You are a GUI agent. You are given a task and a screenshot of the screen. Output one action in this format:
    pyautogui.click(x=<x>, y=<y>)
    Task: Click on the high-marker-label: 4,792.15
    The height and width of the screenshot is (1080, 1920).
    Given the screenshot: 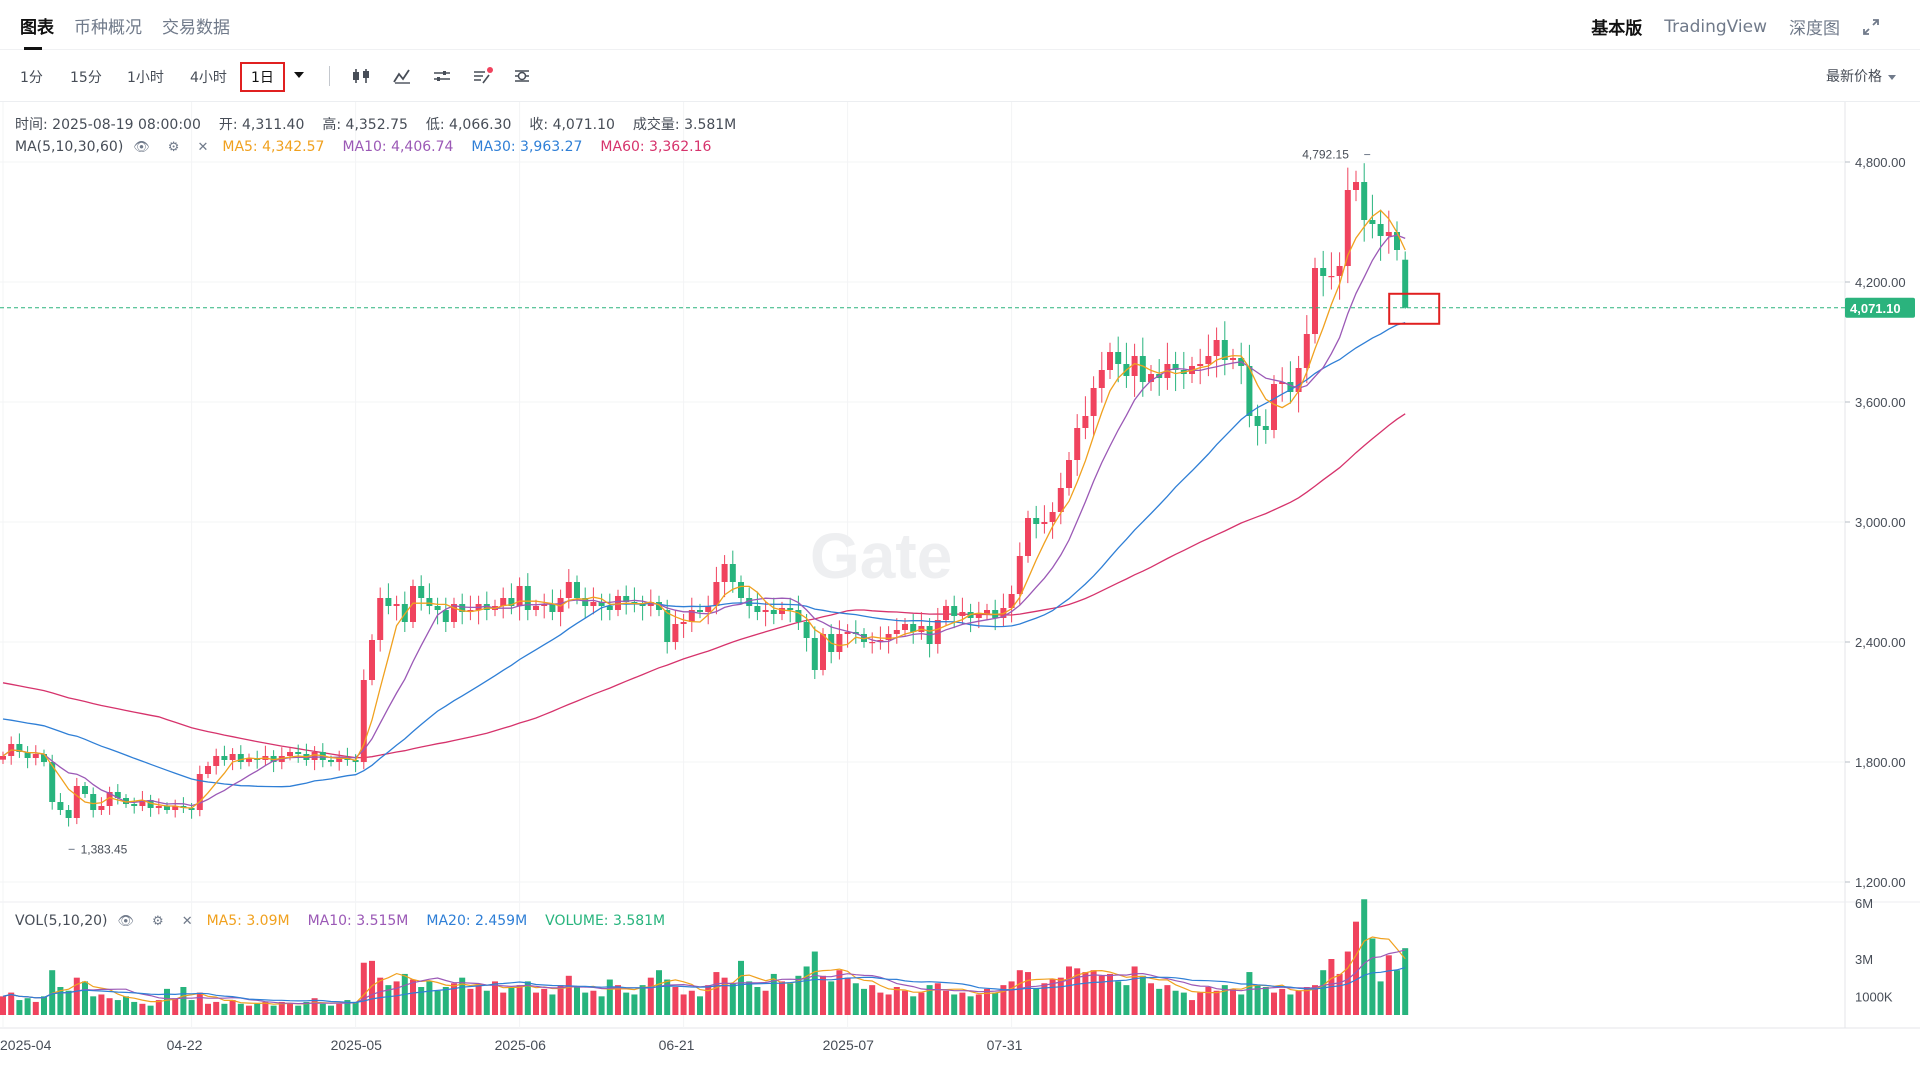 What is the action you would take?
    pyautogui.click(x=1325, y=155)
    